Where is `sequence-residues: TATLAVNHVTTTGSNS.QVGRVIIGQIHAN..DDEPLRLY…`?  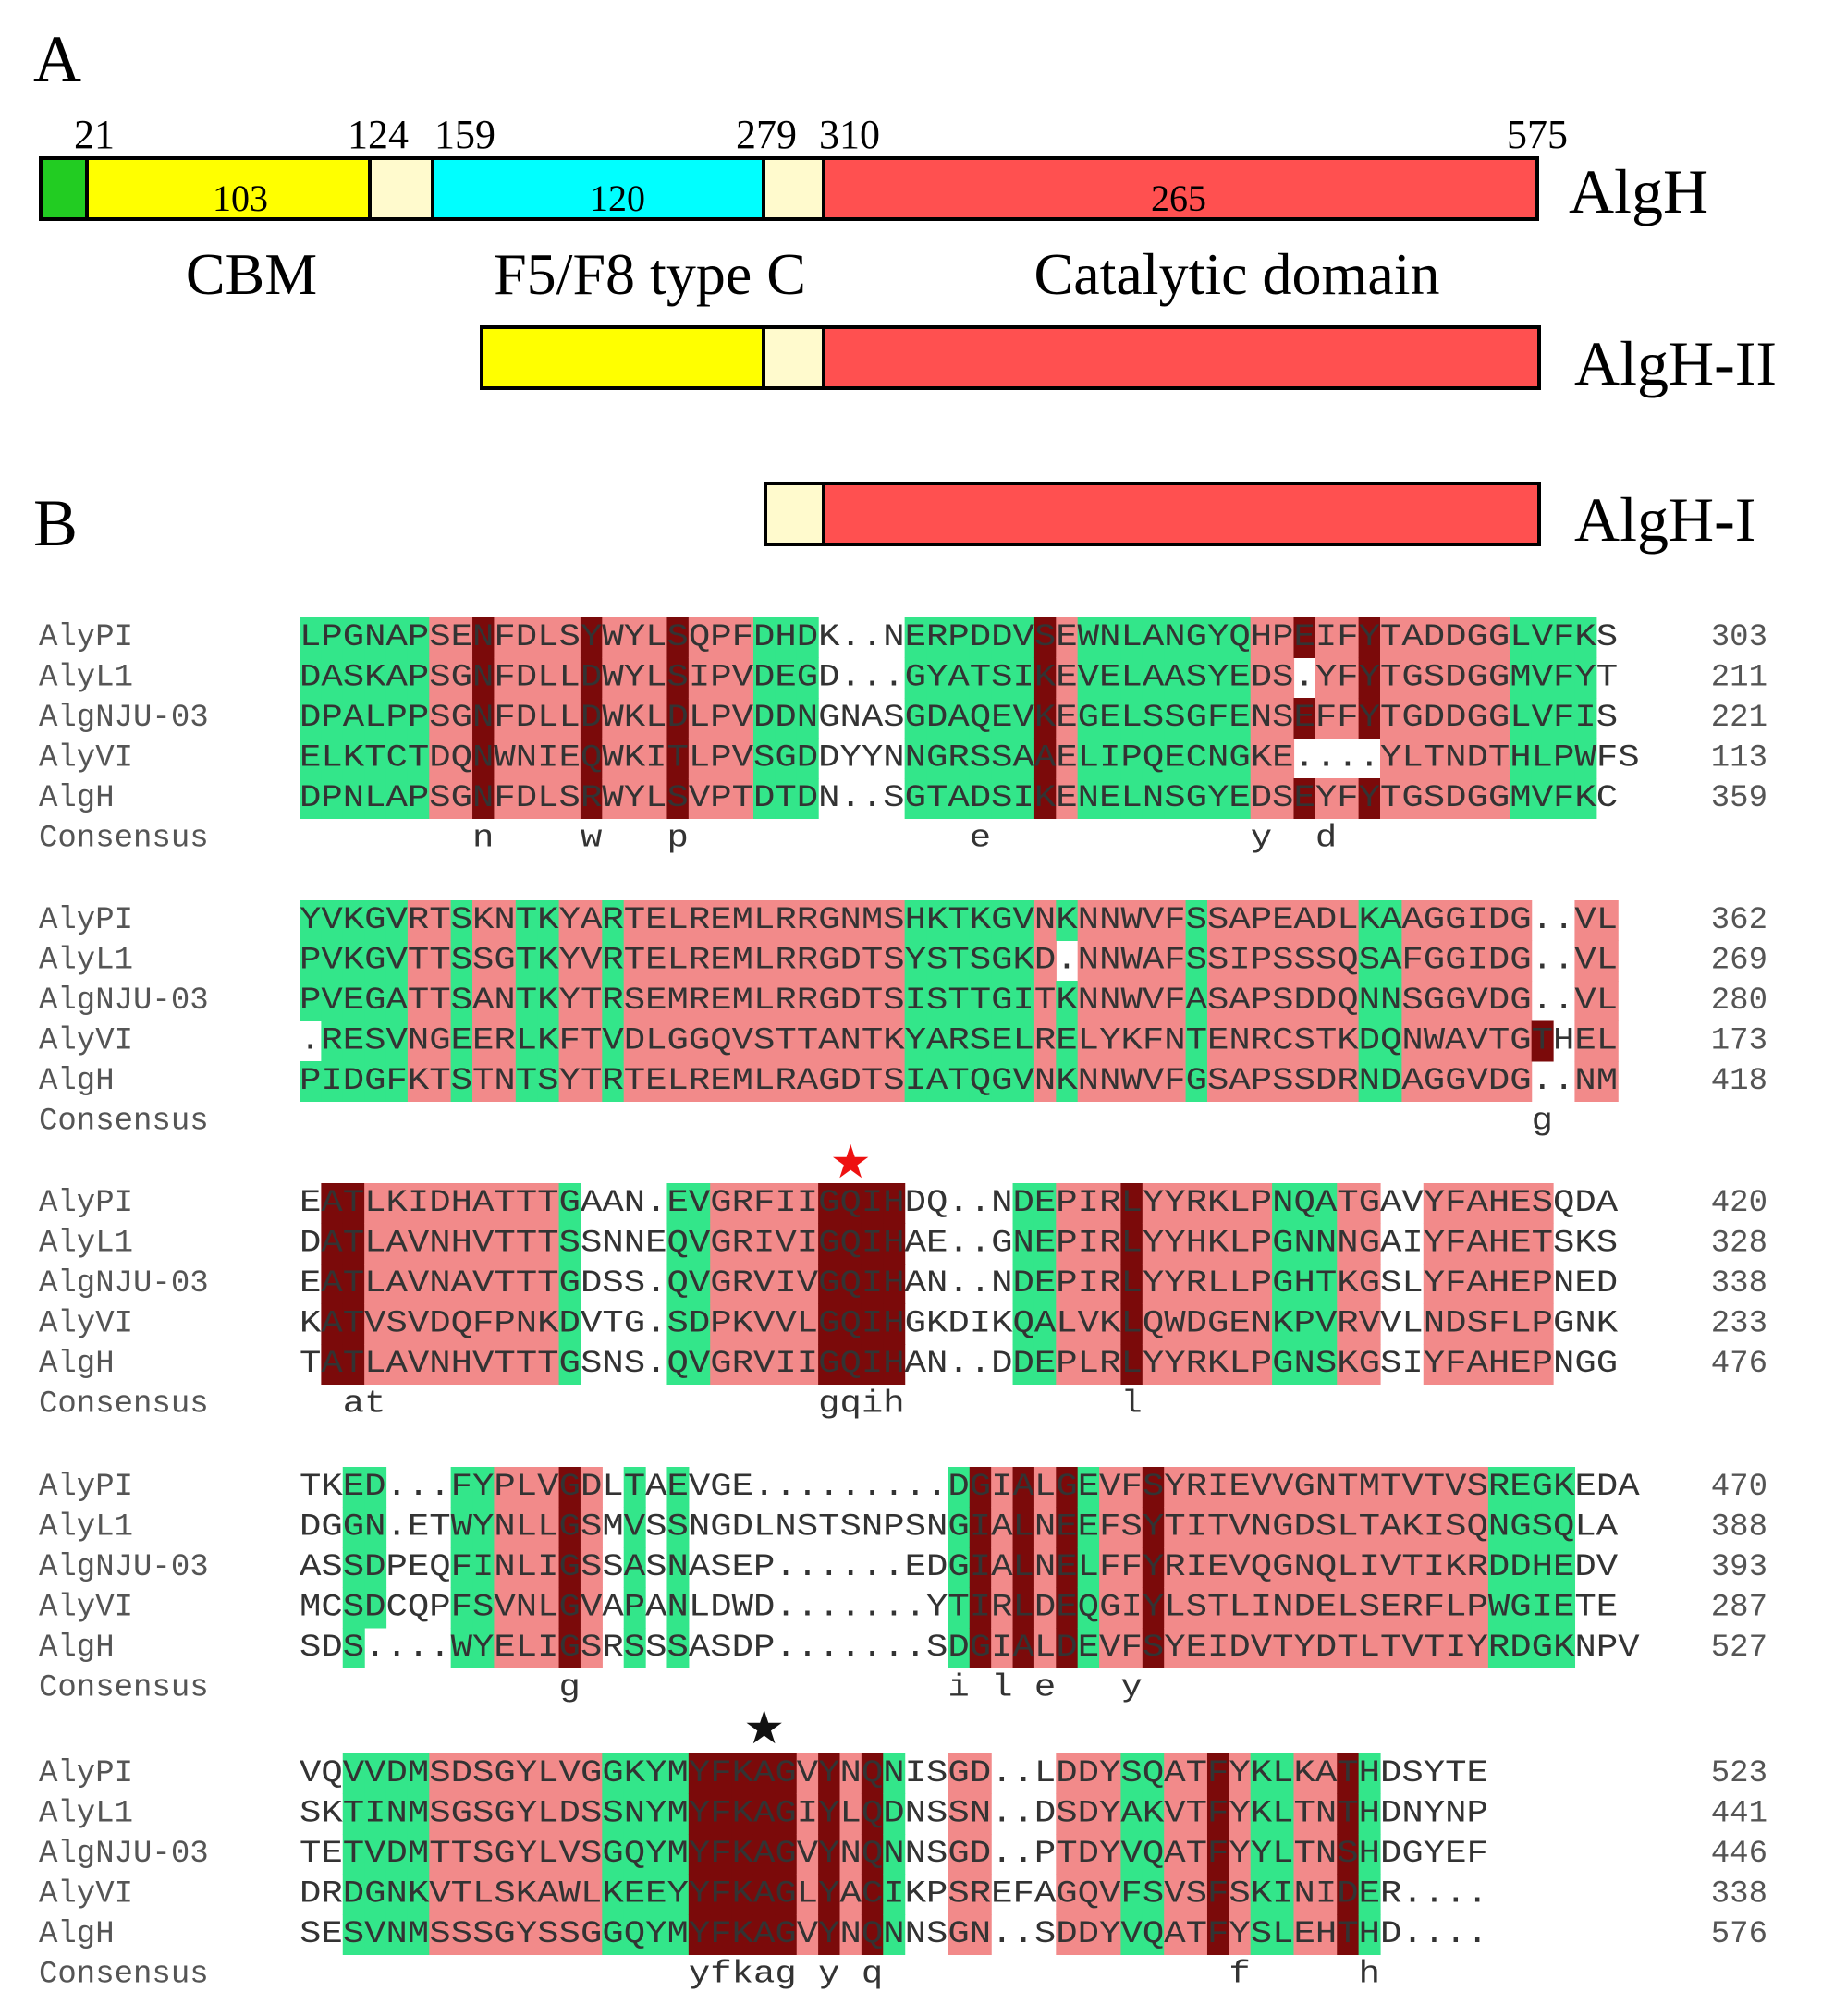
sequence-residues: TATLAVNHVTTTGSNS.QVGRVIIGQIHAN..DDEPLRLY… is located at coordinates (959, 1365).